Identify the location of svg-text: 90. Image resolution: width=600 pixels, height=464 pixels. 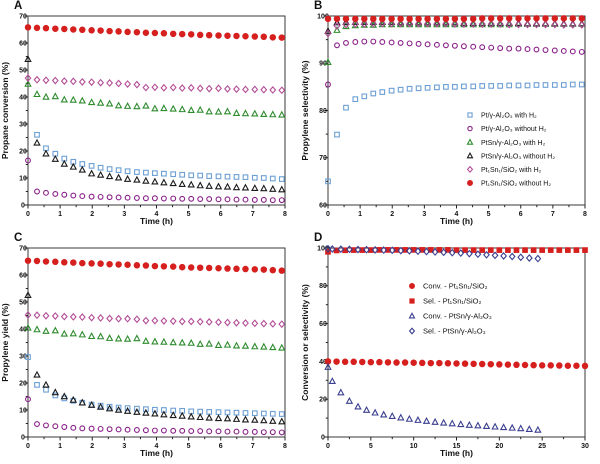
(323, 64).